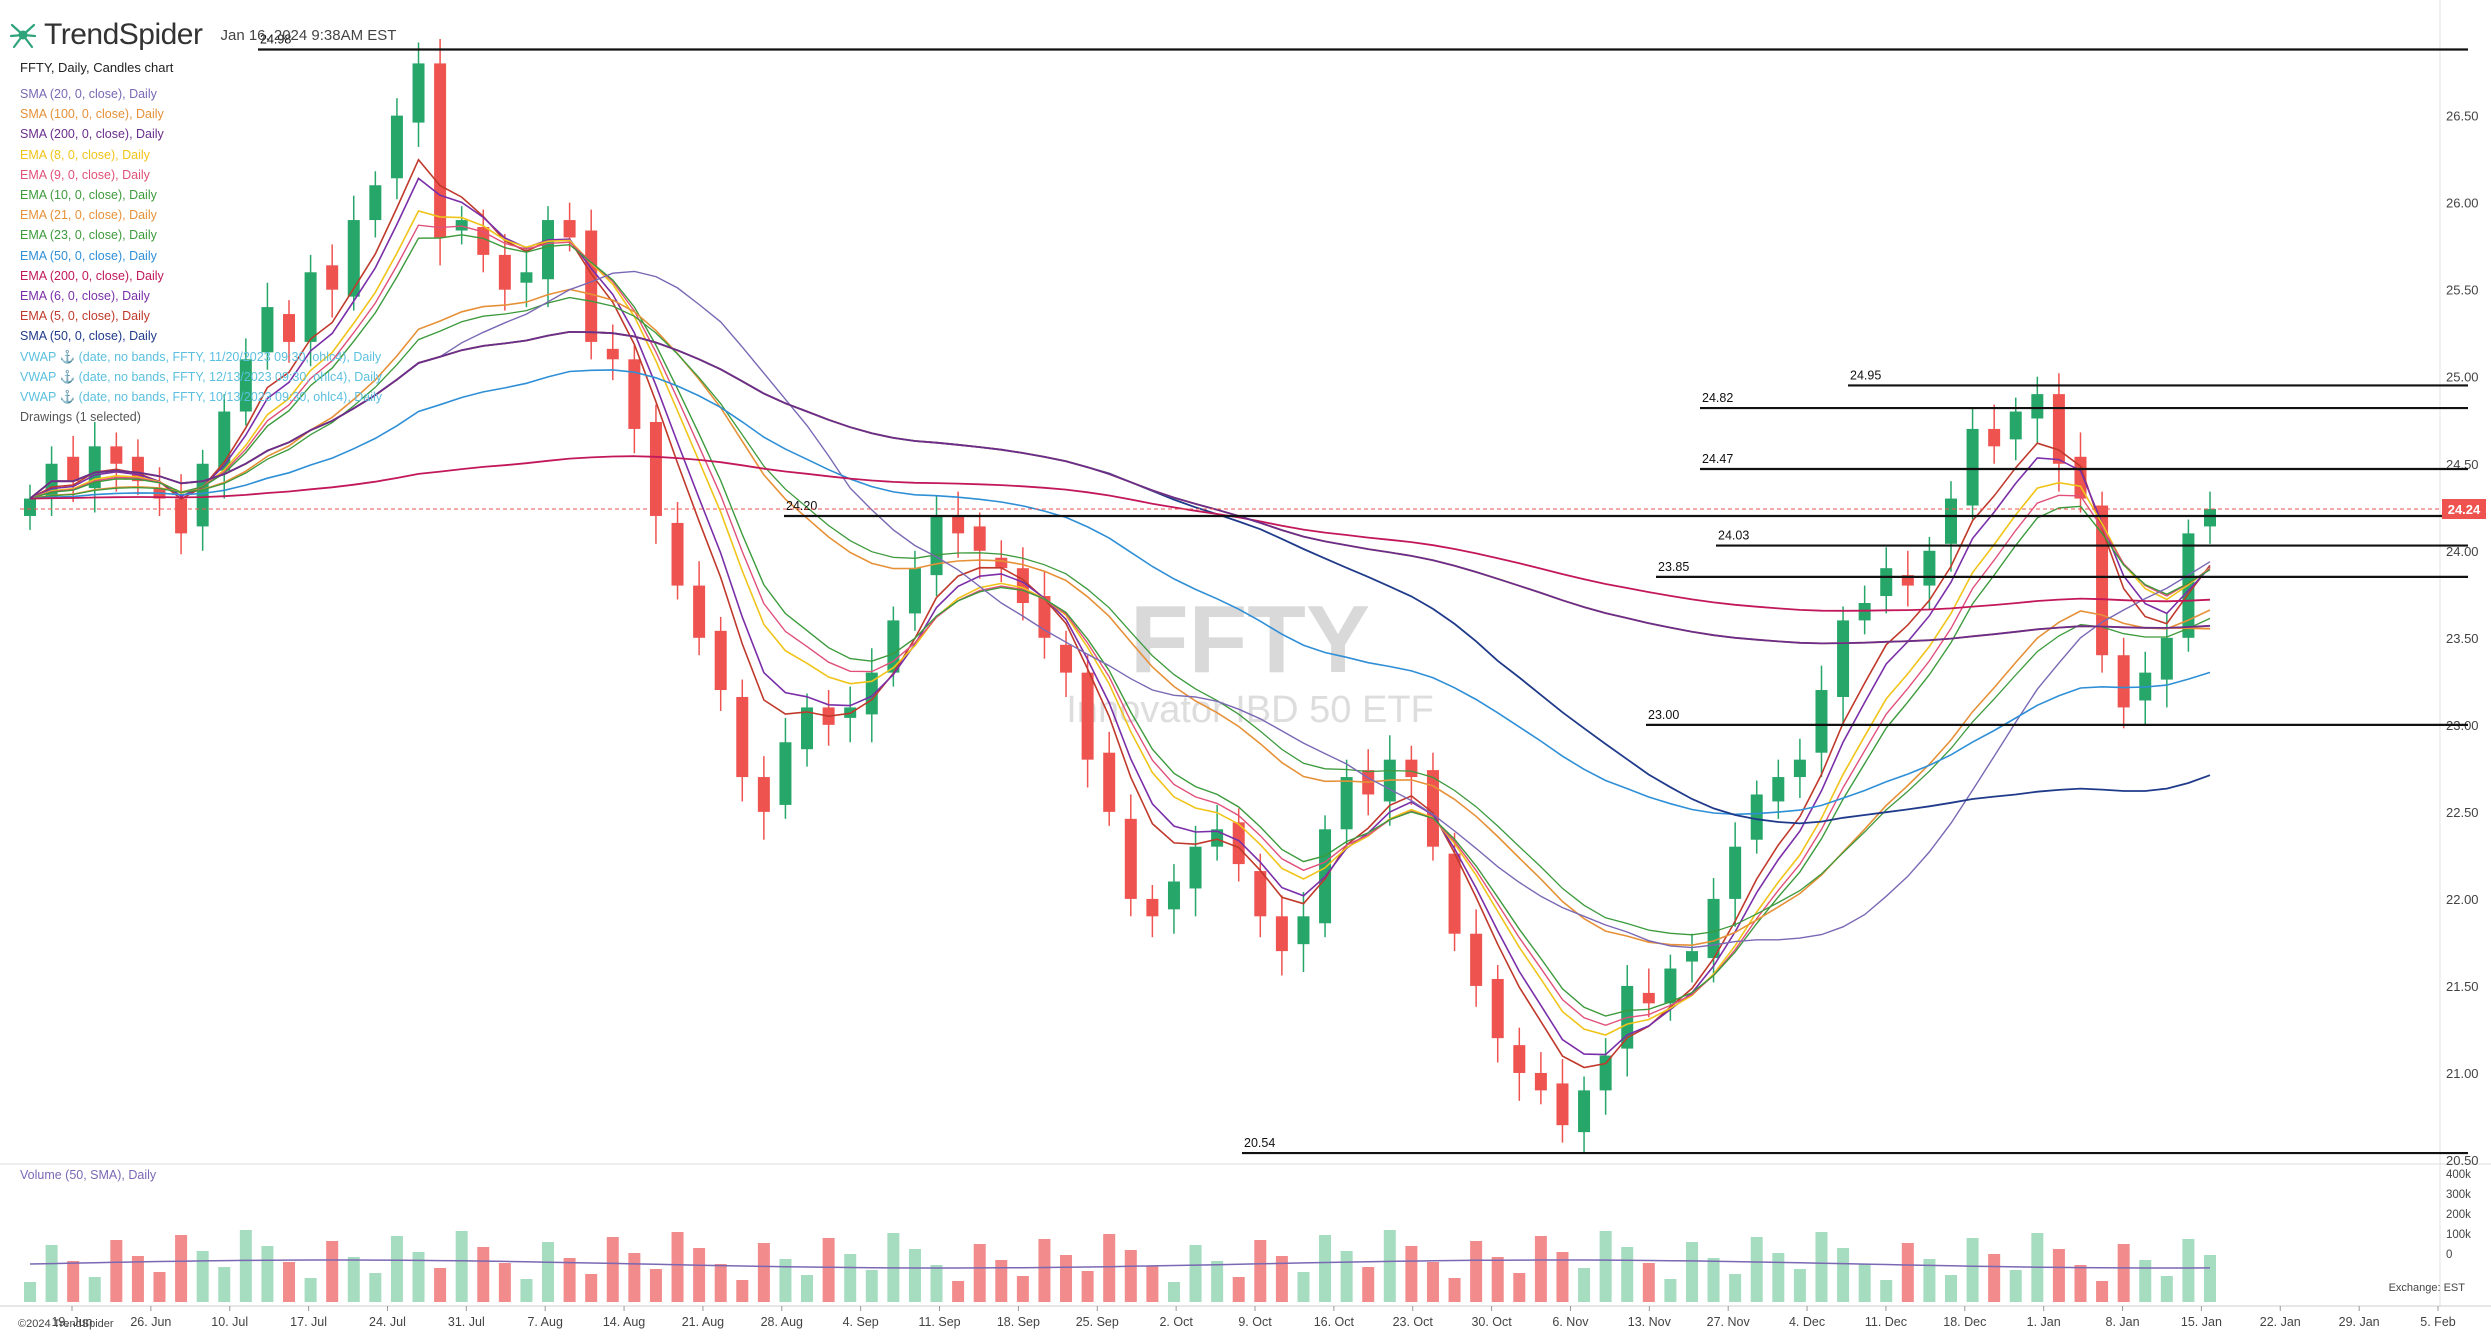 This screenshot has width=2491, height=1339. Describe the element at coordinates (85, 316) in the screenshot. I see `legend-item: EMA (5, 0, close), Daily` at that location.